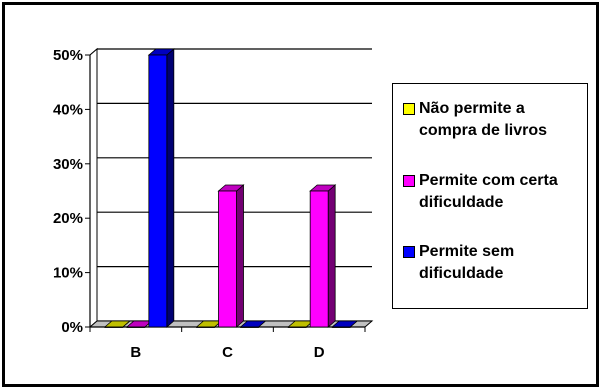 This screenshot has width=601, height=389. I want to click on legend-label-2: Permite sem dificuldade, so click(467, 262).